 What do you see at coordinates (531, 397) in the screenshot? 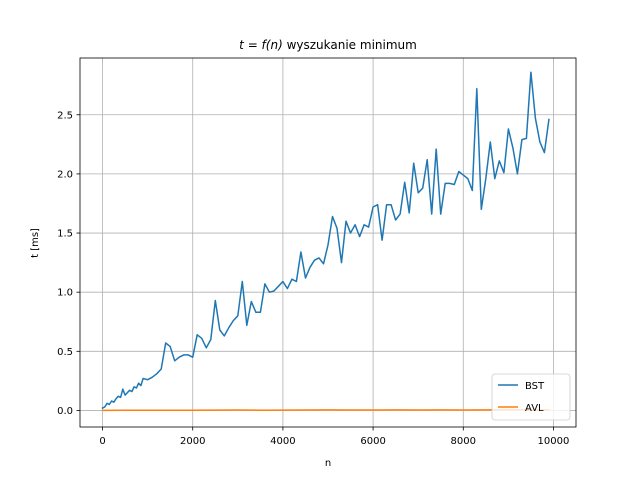
I see `legend: BST AVL` at bounding box center [531, 397].